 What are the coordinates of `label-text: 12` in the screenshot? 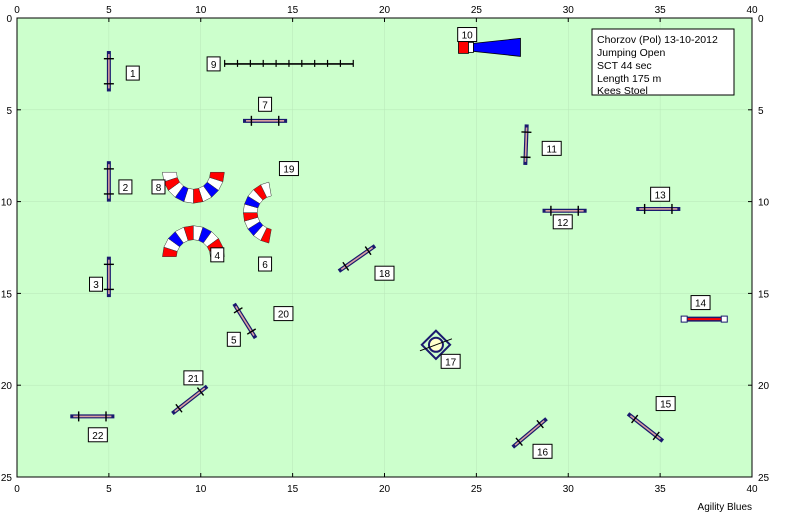 It's located at (563, 223).